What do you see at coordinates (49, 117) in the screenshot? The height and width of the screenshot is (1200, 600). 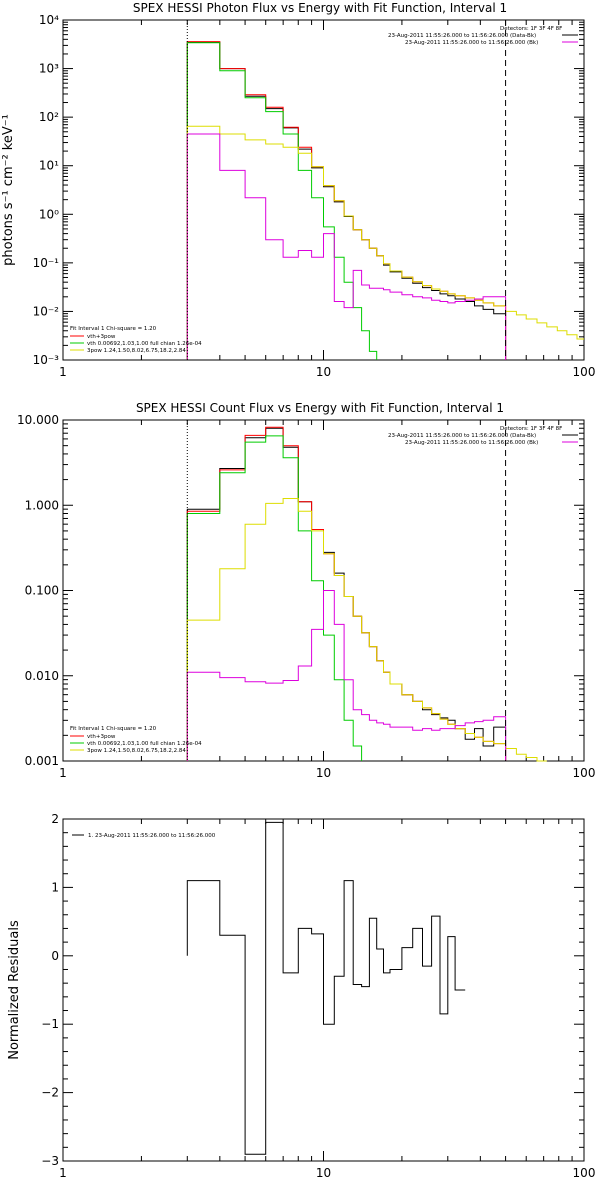 I see `y-tick-label: 10²` at bounding box center [49, 117].